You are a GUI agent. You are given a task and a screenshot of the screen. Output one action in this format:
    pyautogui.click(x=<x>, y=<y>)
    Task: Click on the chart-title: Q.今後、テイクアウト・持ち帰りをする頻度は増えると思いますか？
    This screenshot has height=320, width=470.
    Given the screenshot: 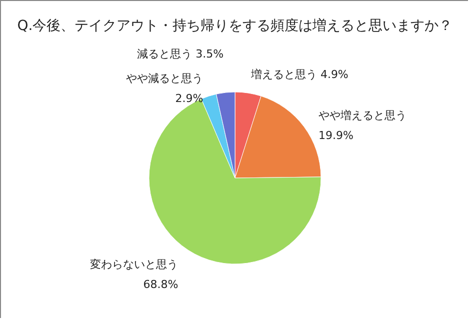 What is the action you would take?
    pyautogui.click(x=235, y=25)
    